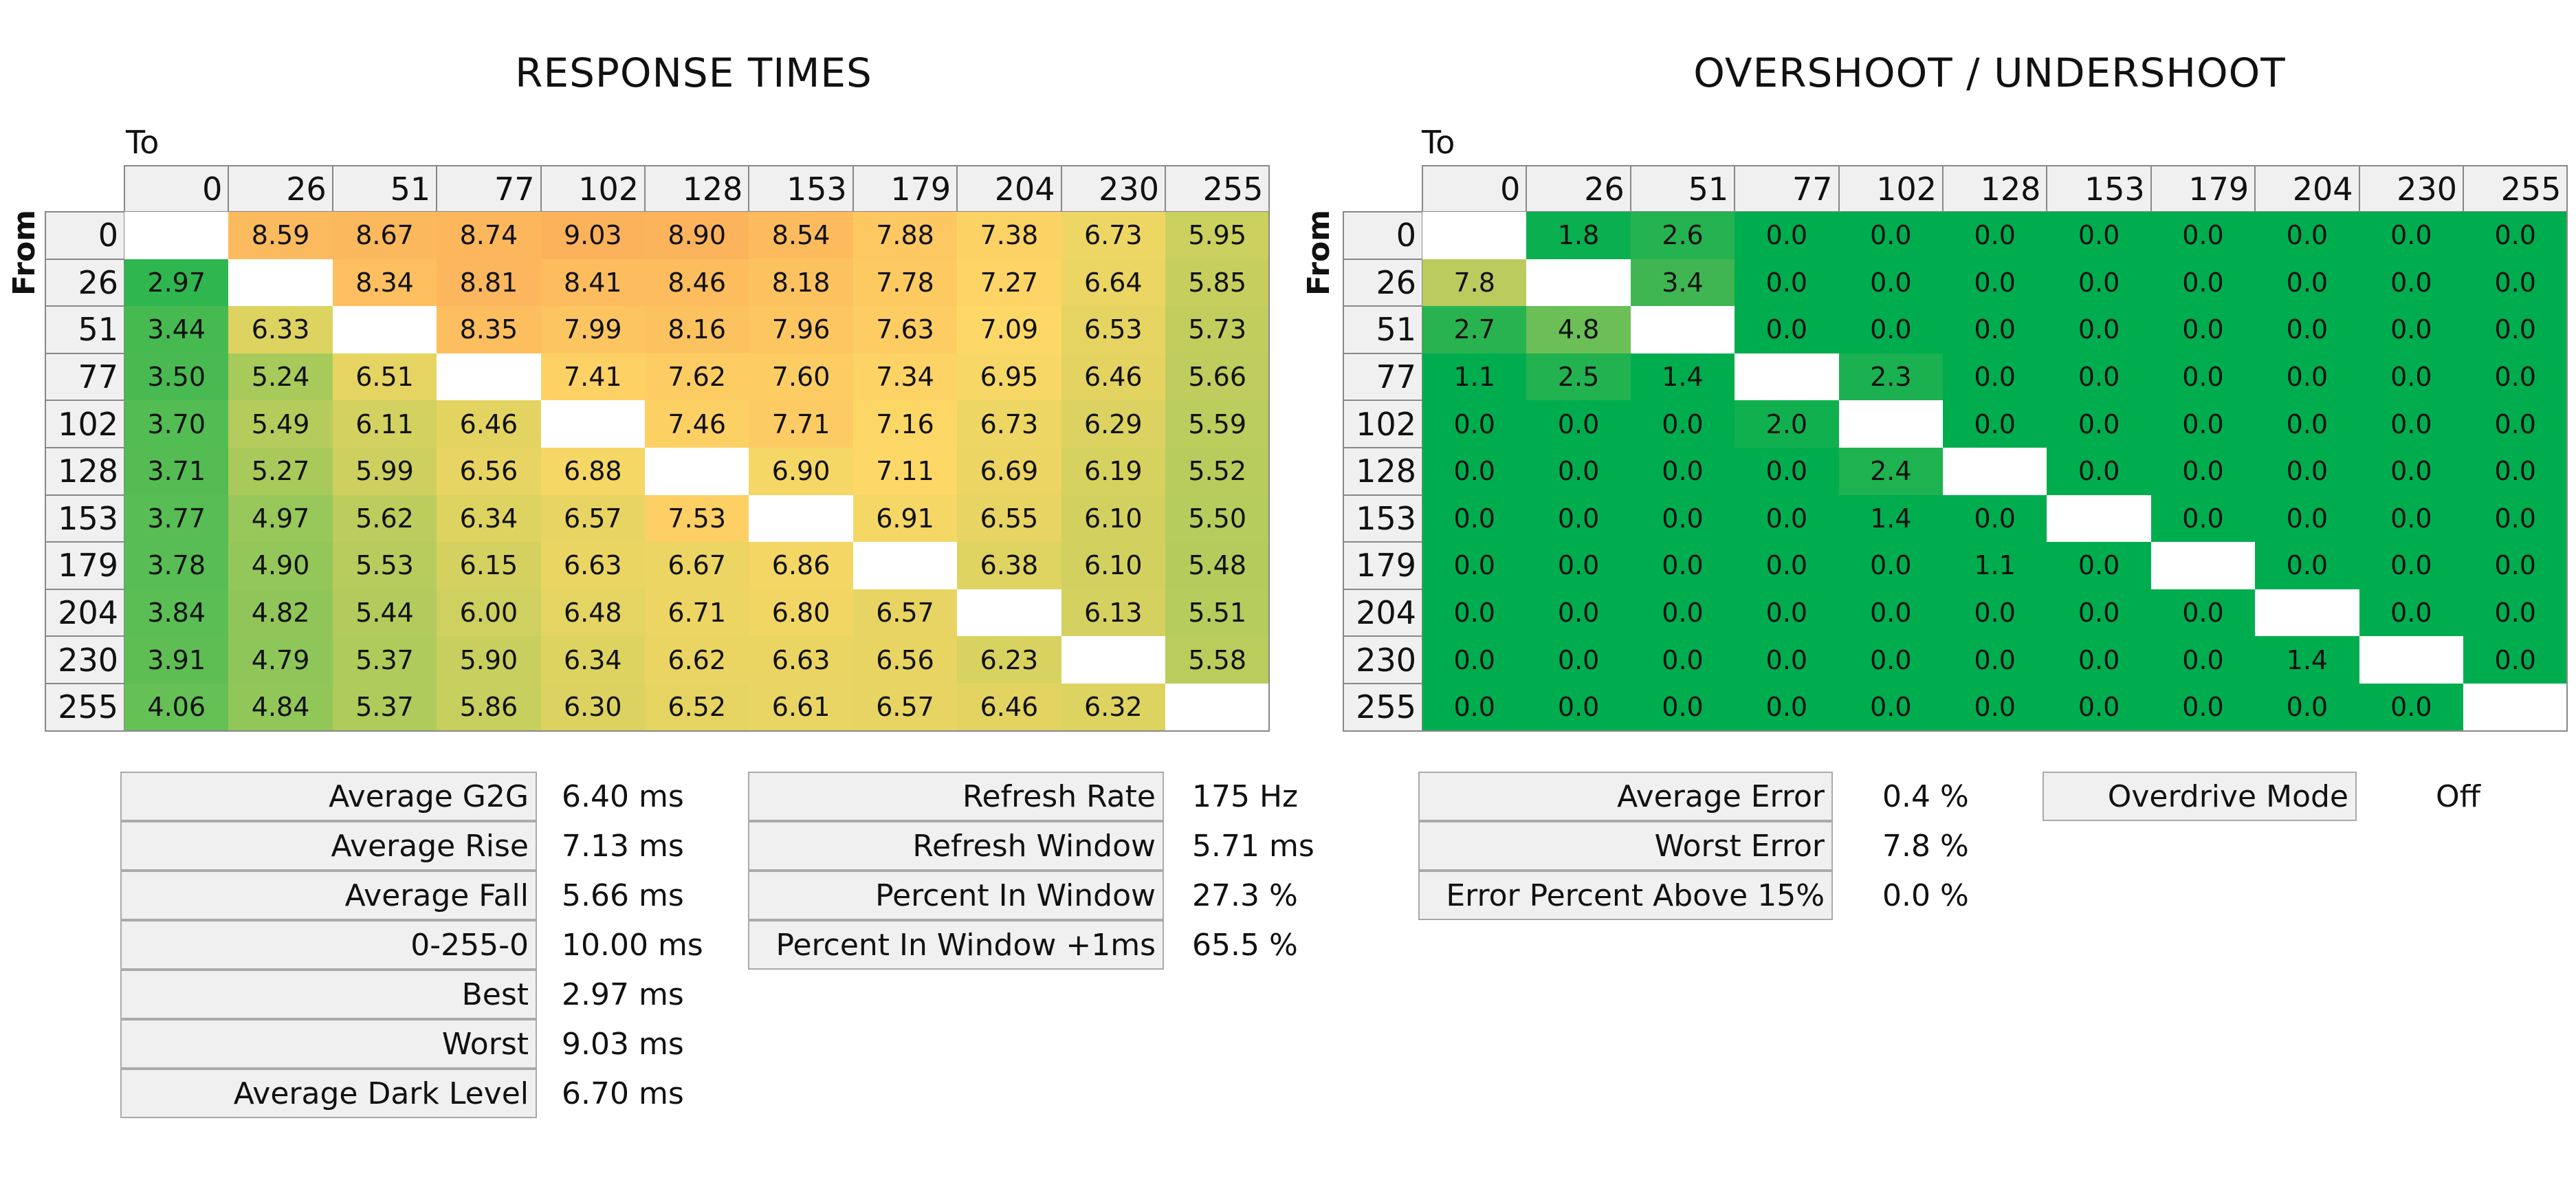 The width and height of the screenshot is (2576, 1178). What do you see at coordinates (176, 707) in the screenshot?
I see `heatmap-cell: 4.06` at bounding box center [176, 707].